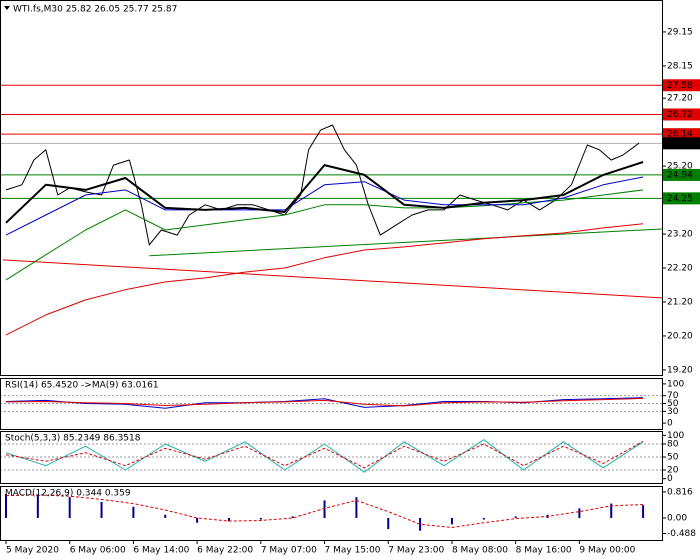  I want to click on panel-title: Stoch(5,3,3) 85.2349 86.3518, so click(73, 439).